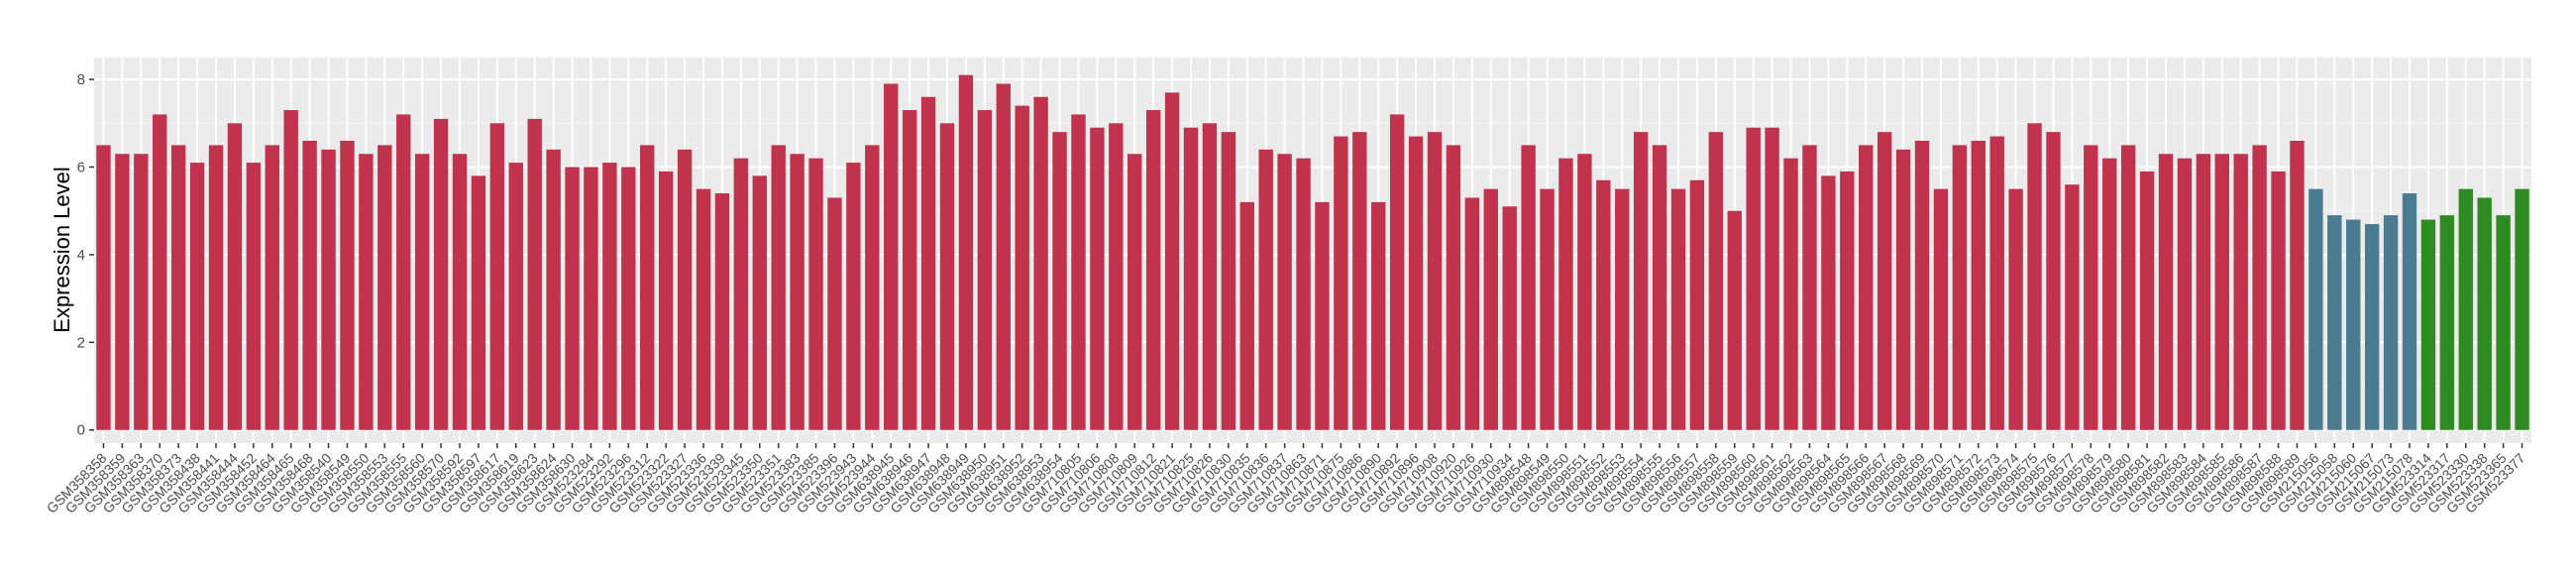  Describe the element at coordinates (81, 430) in the screenshot. I see `y-tick-label: 0` at that location.